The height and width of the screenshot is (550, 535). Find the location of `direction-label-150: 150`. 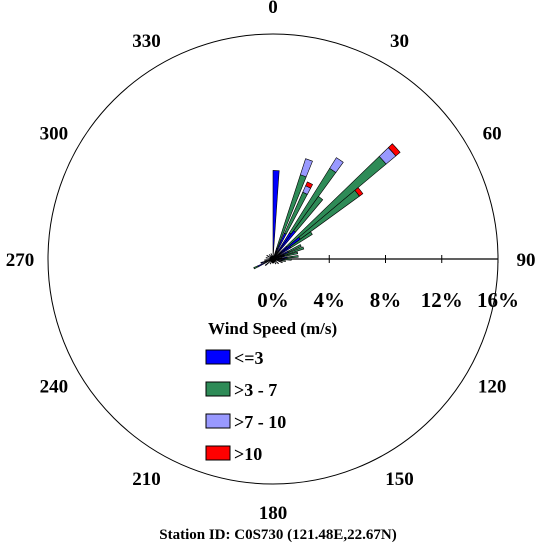

direction-label-150: 150 is located at coordinates (399, 479).